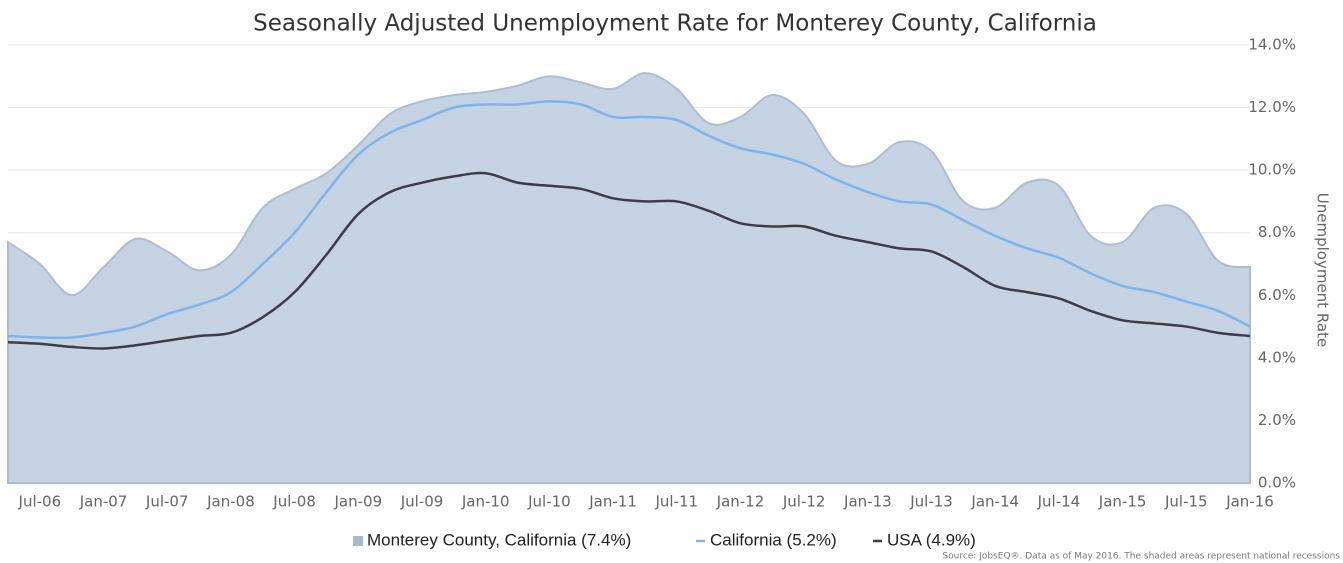 This screenshot has width=1343, height=563. I want to click on y-tick-label: 10.0%, so click(1272, 170).